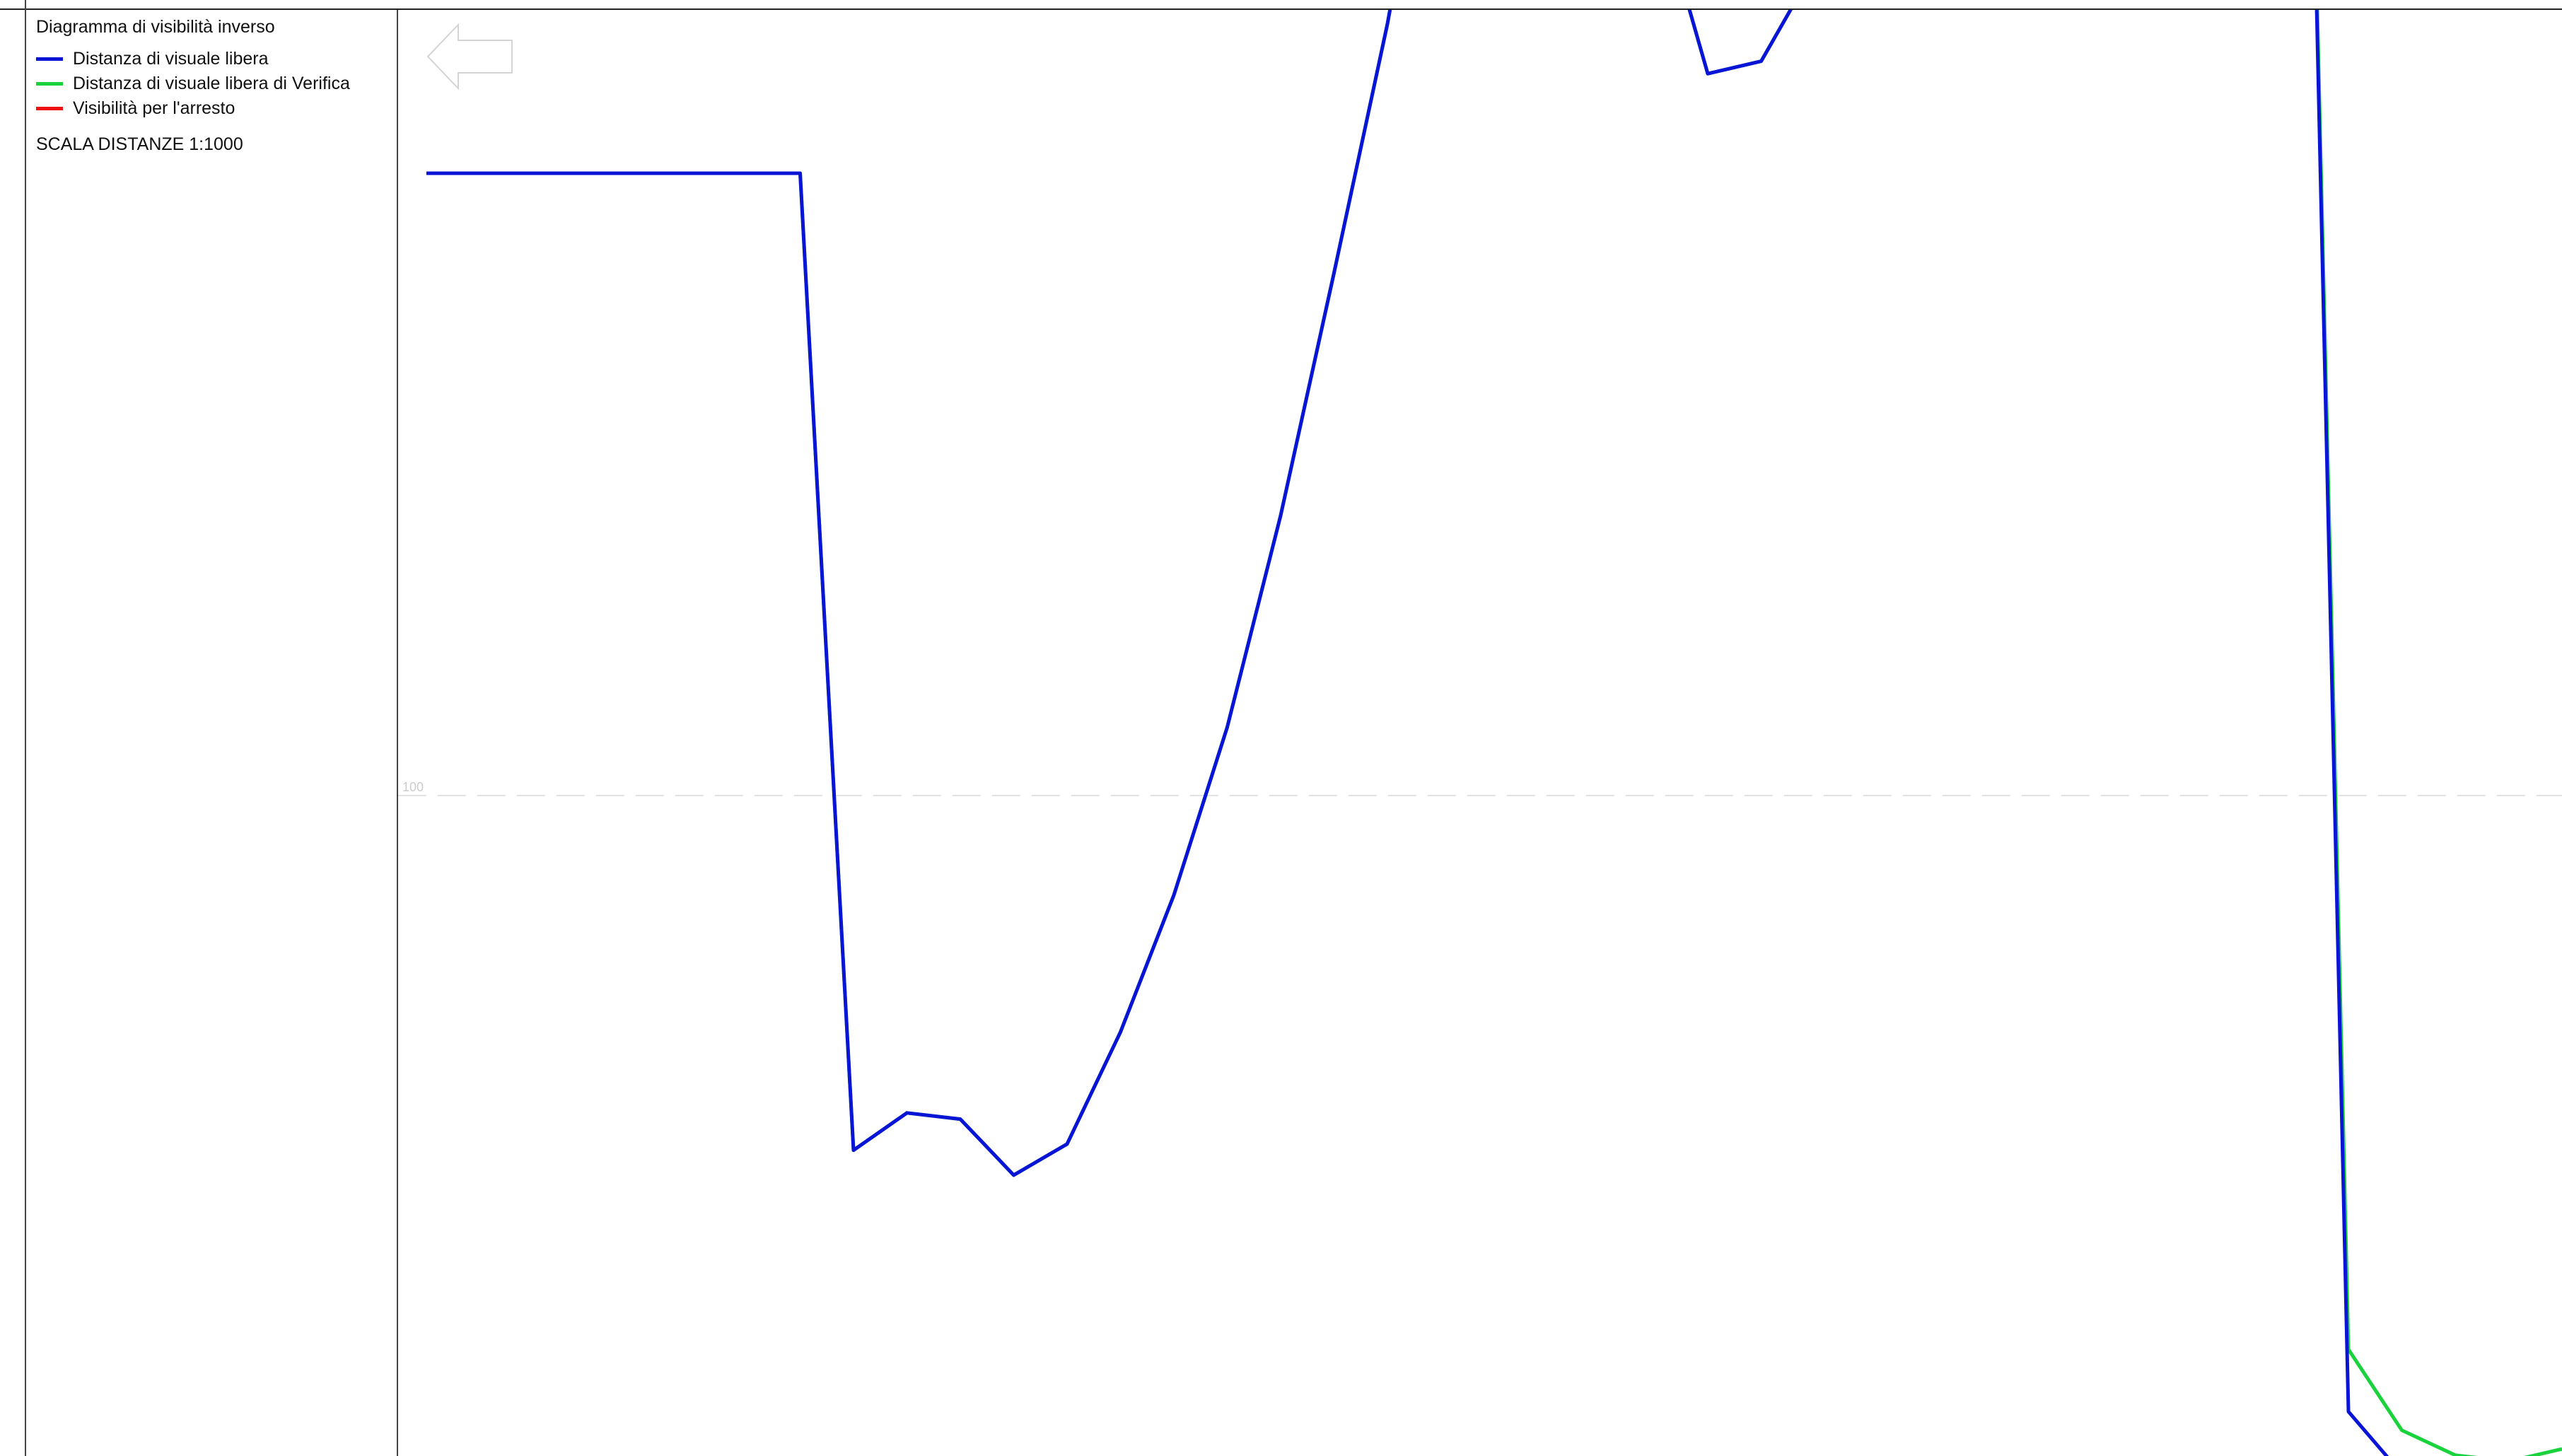 Image resolution: width=2562 pixels, height=1456 pixels. I want to click on legend-item-verifica: Distanza di visuale libera di Verifica, so click(193, 83).